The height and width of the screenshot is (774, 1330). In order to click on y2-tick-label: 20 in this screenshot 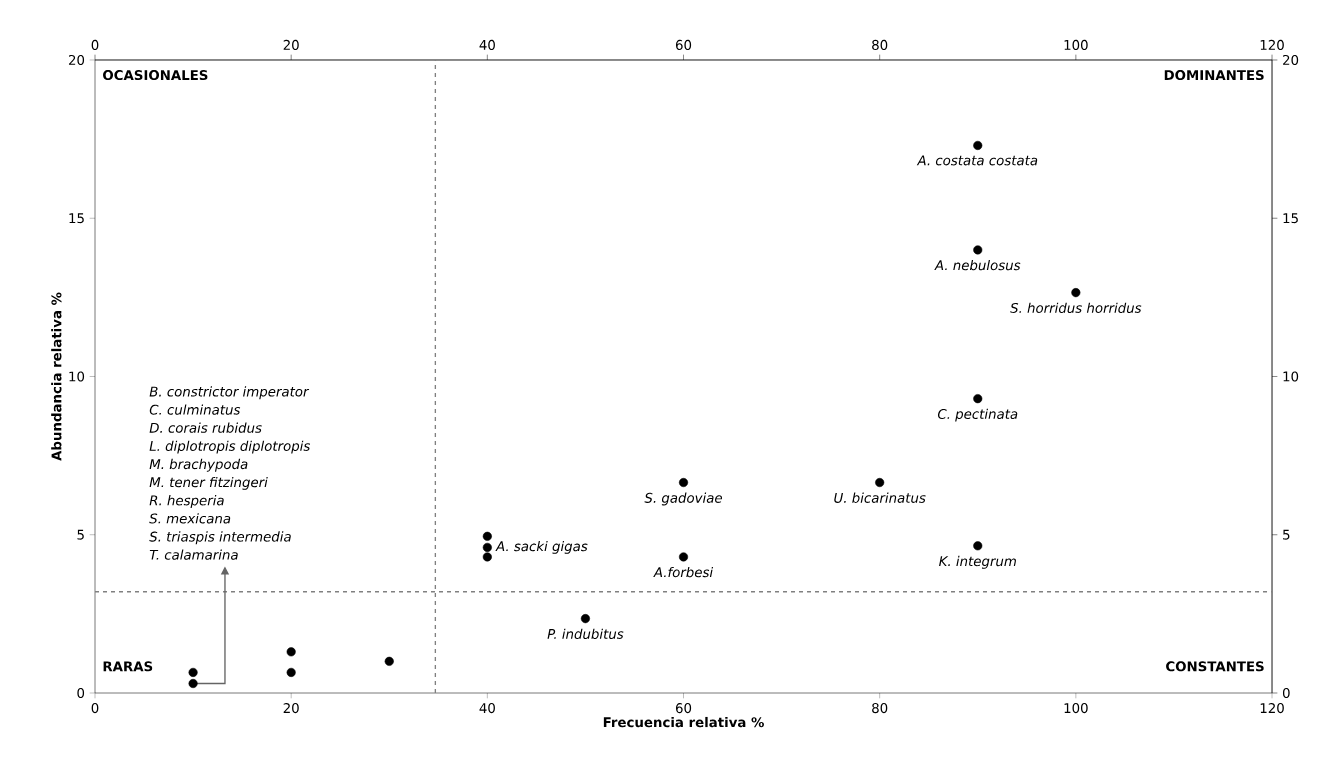, I will do `click(1291, 60)`.